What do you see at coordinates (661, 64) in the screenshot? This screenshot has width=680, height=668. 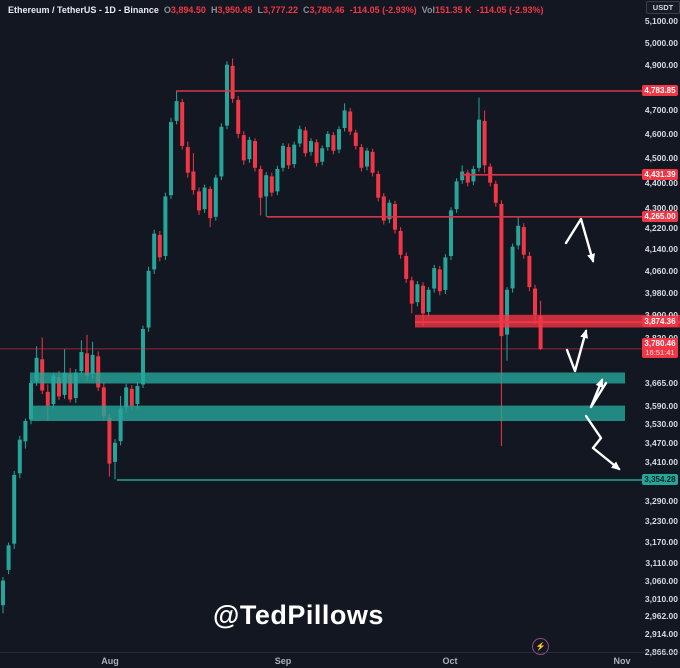 I see `price-tick: 4,900.00` at bounding box center [661, 64].